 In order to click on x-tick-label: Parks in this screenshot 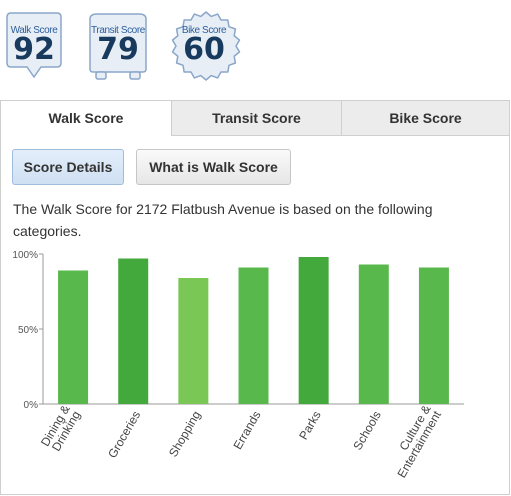, I will do `click(309, 426)`.